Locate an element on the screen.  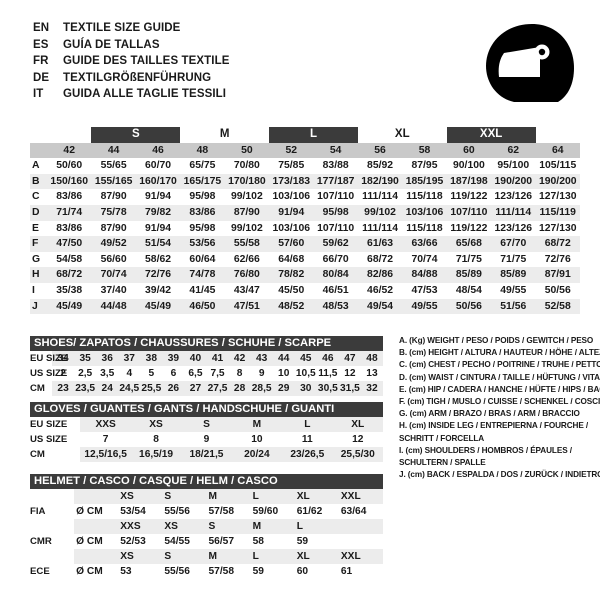
shoes-value: 48 is located at coordinates (371, 358).